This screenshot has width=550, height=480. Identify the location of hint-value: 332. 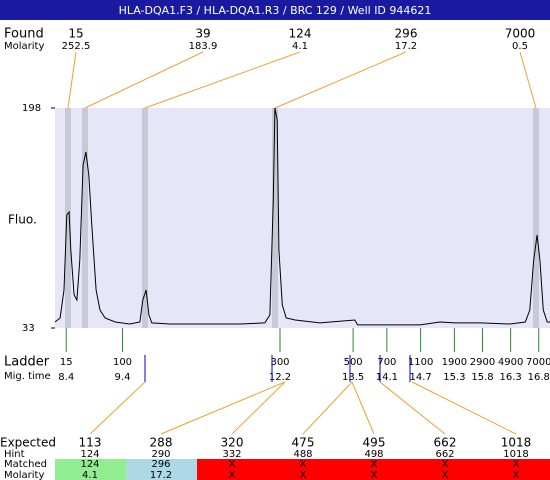
(231, 454).